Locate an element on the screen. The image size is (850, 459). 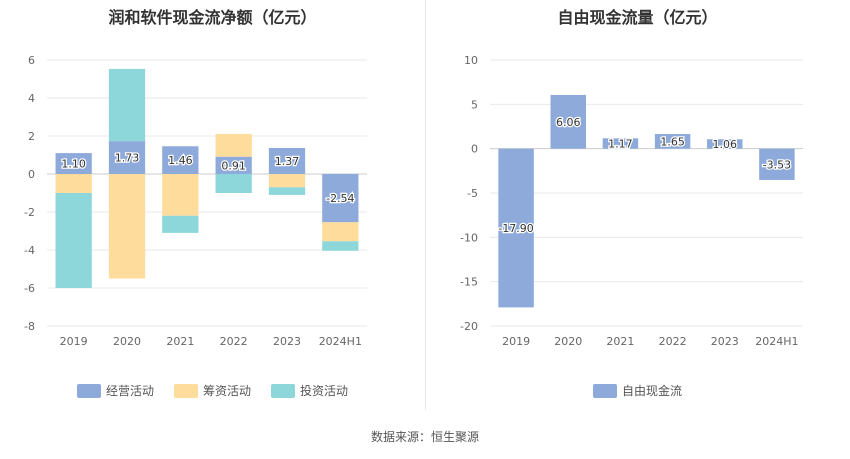
y-tick-label: -2 is located at coordinates (29, 212).